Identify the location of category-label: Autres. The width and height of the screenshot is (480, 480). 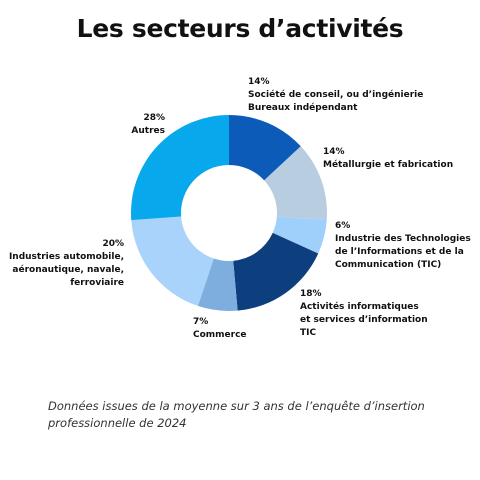
(148, 131).